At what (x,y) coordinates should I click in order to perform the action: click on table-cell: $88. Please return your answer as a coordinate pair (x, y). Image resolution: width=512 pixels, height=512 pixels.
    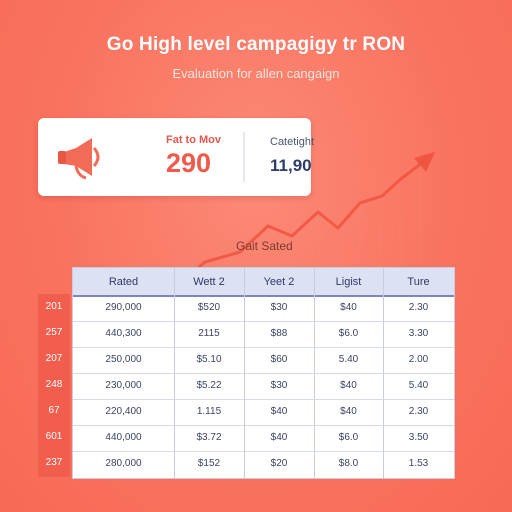
    Looking at the image, I should click on (279, 333).